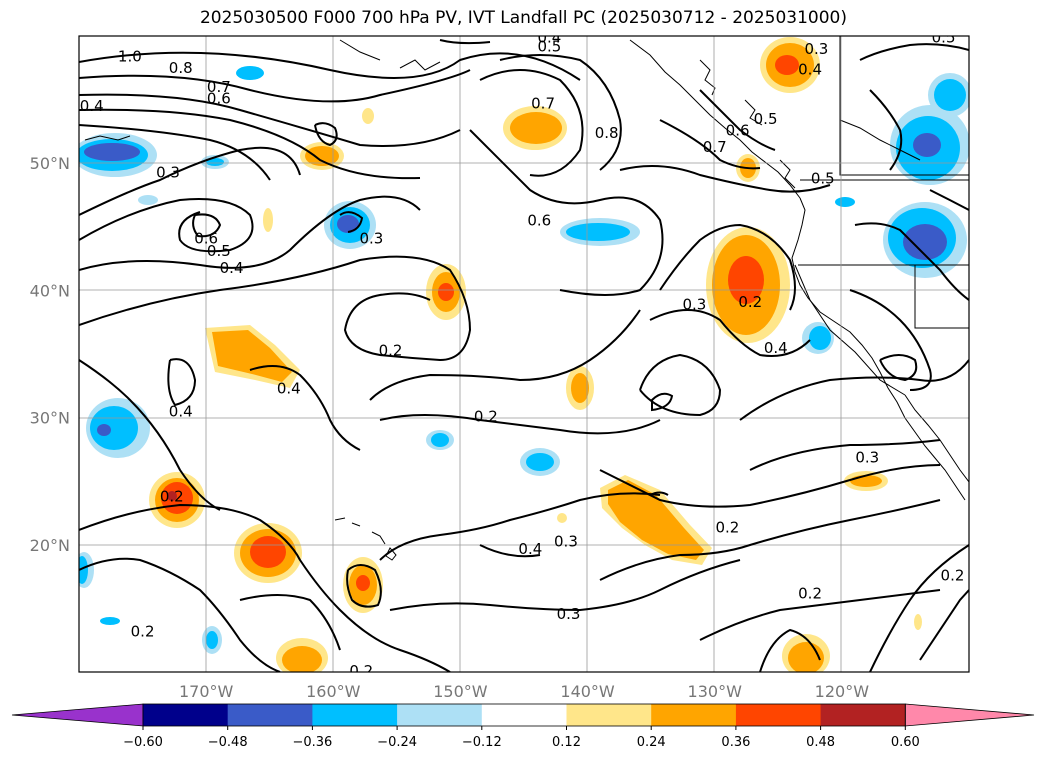  What do you see at coordinates (482, 742) in the screenshot?
I see `colorbar-tick-label: −0.12` at bounding box center [482, 742].